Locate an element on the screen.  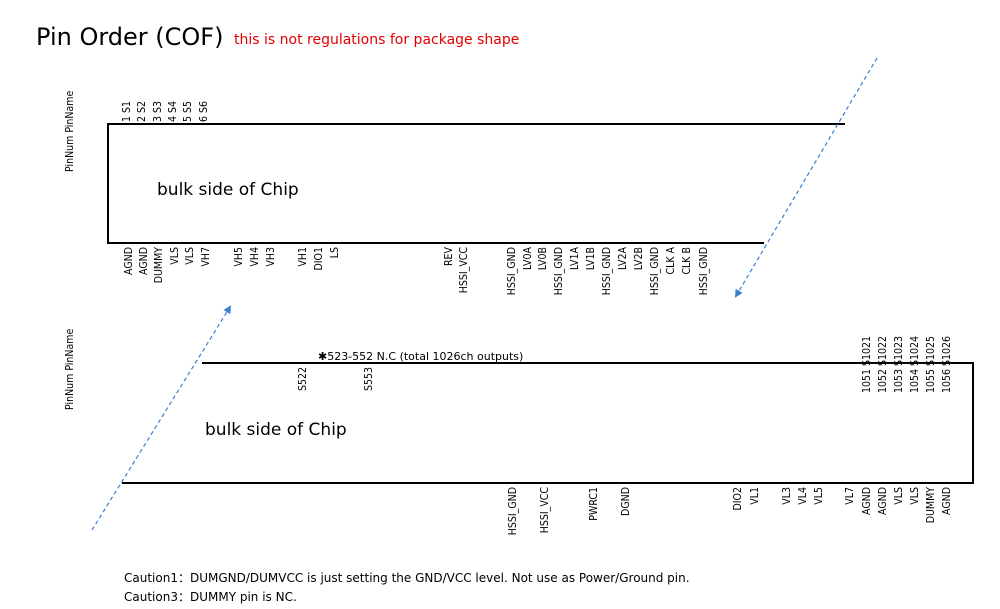
pin-label: PWRC1 is located at coordinates (594, 504).